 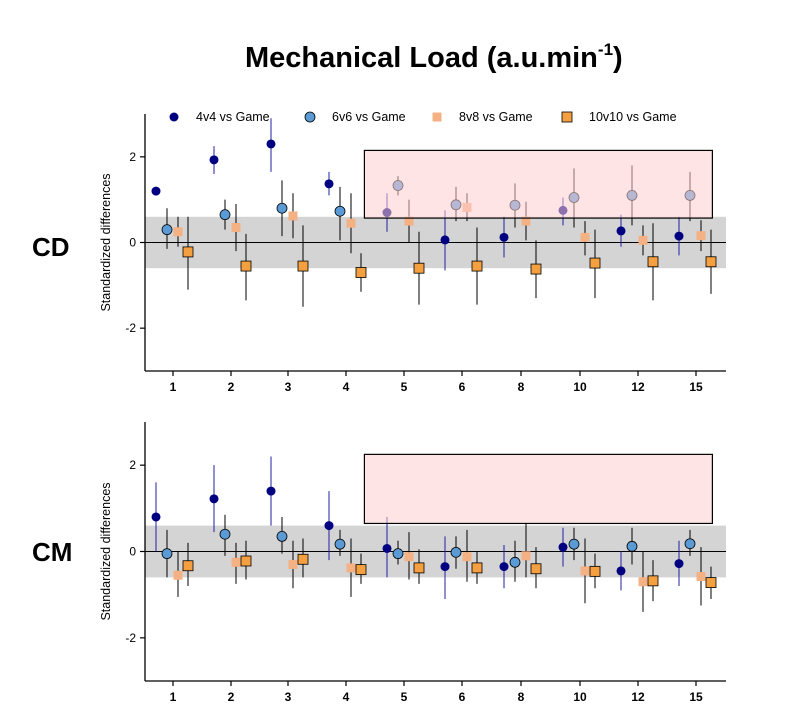 I want to click on x-tick-label: 8, so click(x=521, y=387).